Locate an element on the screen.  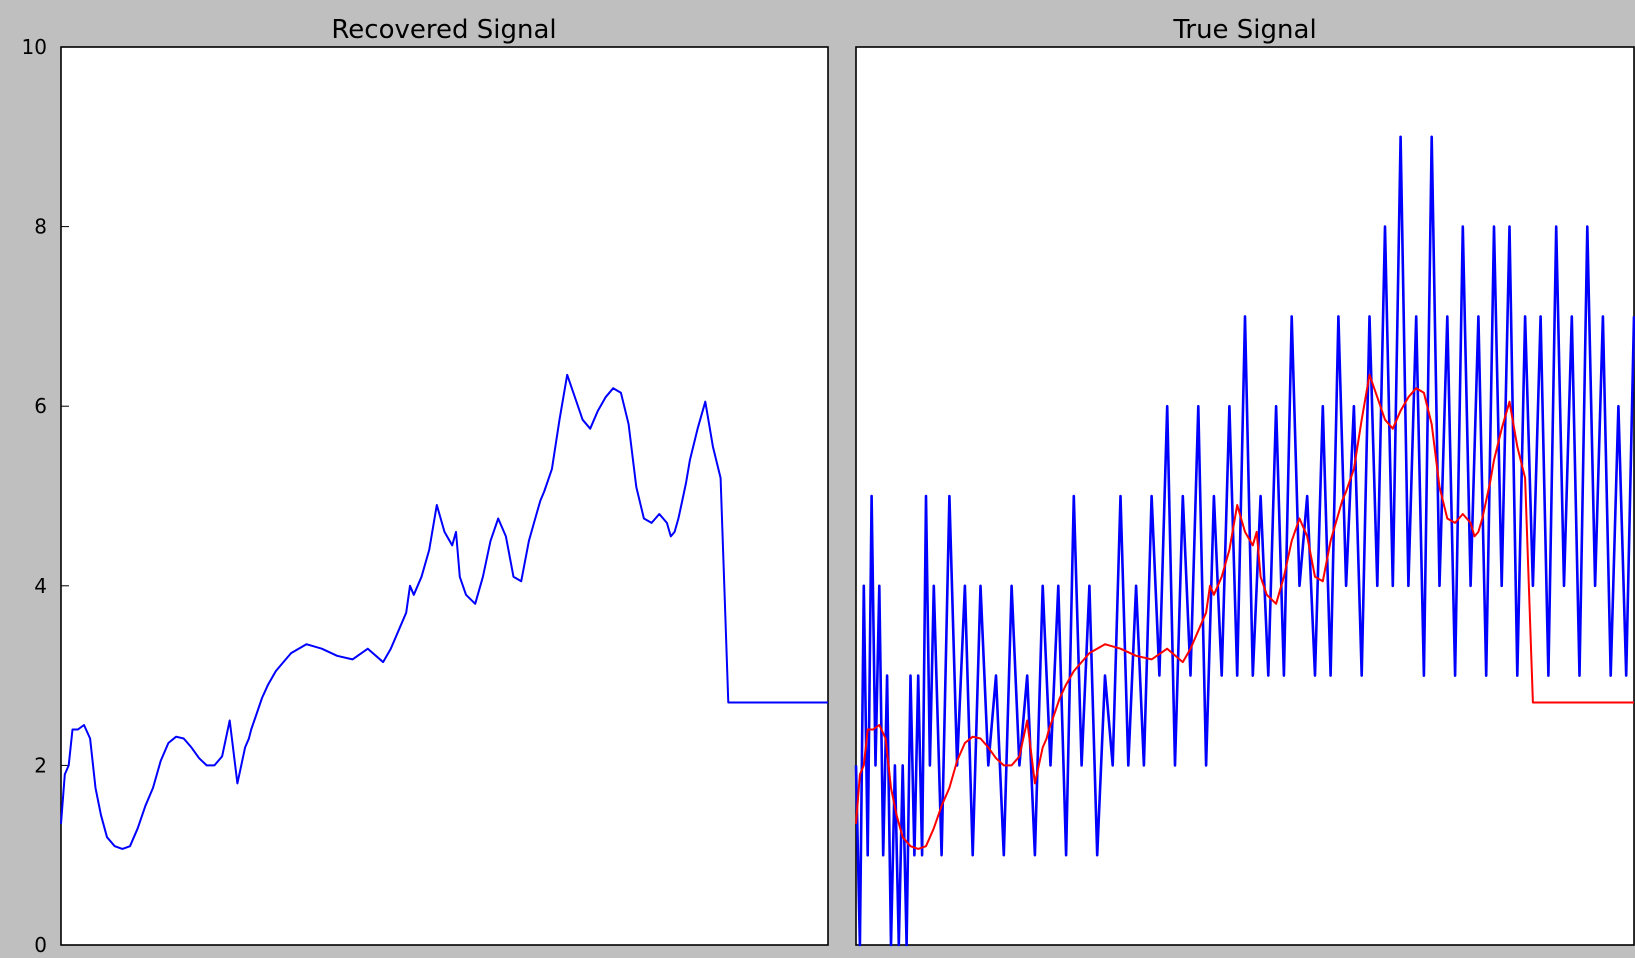
y-tick-label-1: 2 is located at coordinates (40, 765).